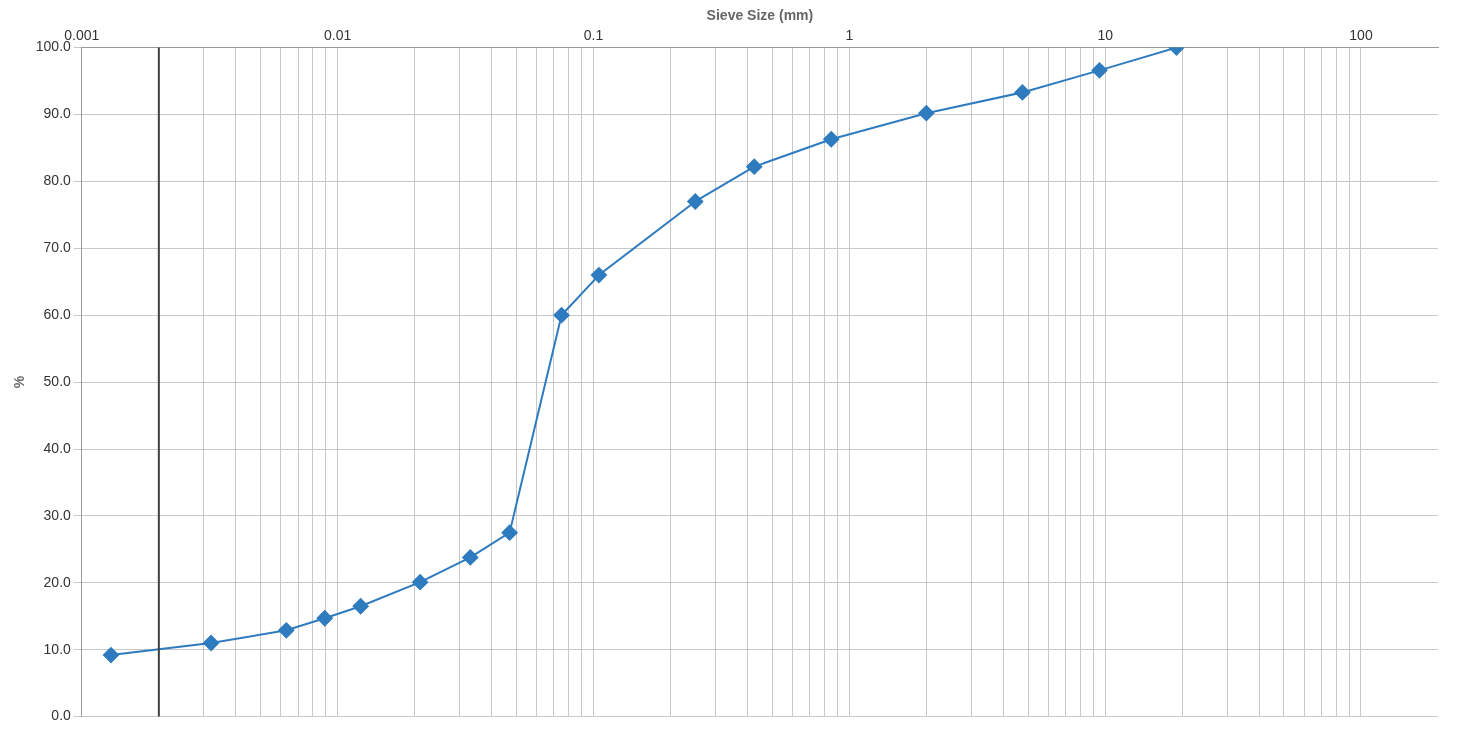 The height and width of the screenshot is (744, 1463). What do you see at coordinates (593, 35) in the screenshot?
I see `x-tick-label: 0.1` at bounding box center [593, 35].